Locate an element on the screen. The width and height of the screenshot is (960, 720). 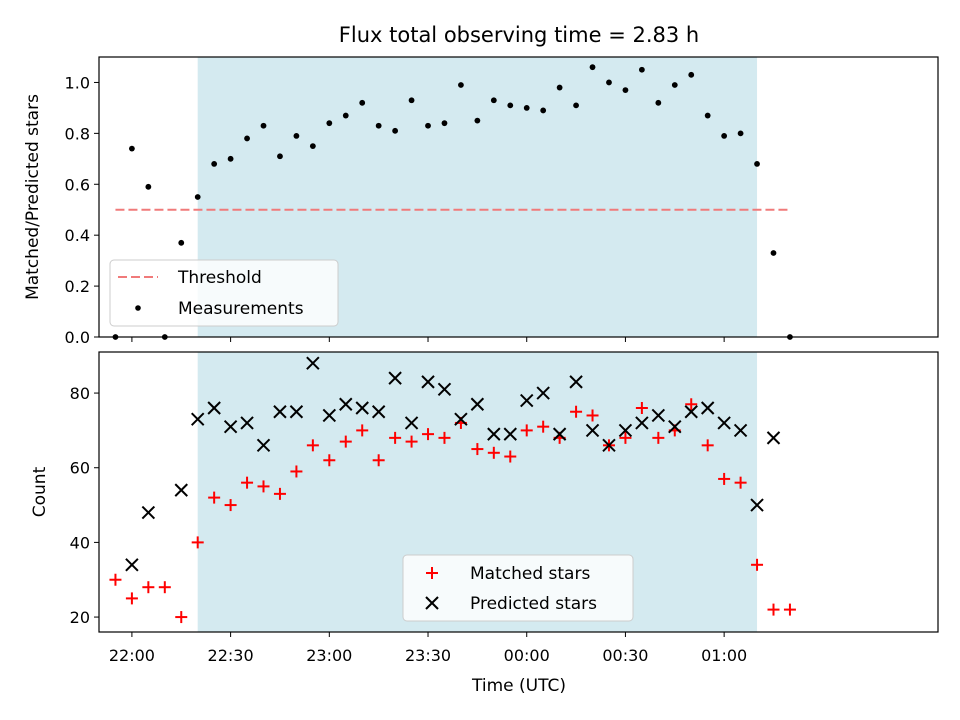
x-tick-label: 22:00 is located at coordinates (132, 655).